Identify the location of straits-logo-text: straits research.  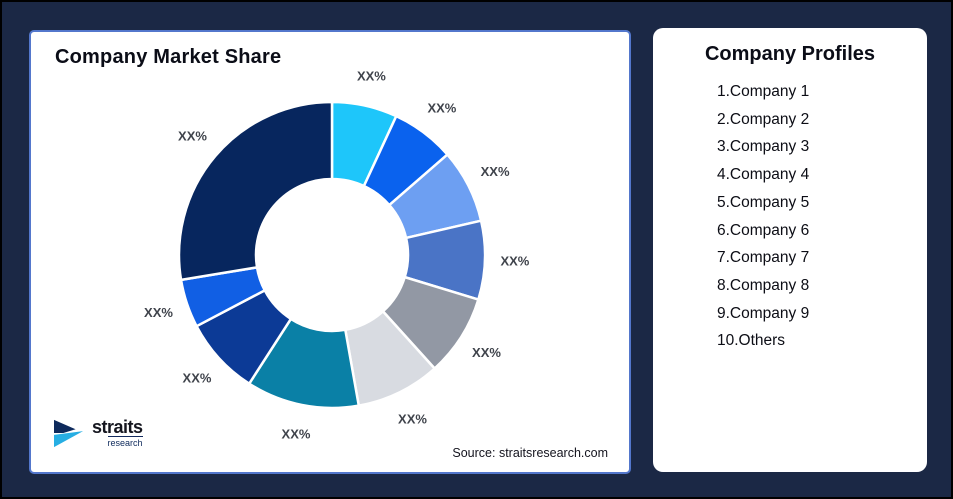
(117, 433).